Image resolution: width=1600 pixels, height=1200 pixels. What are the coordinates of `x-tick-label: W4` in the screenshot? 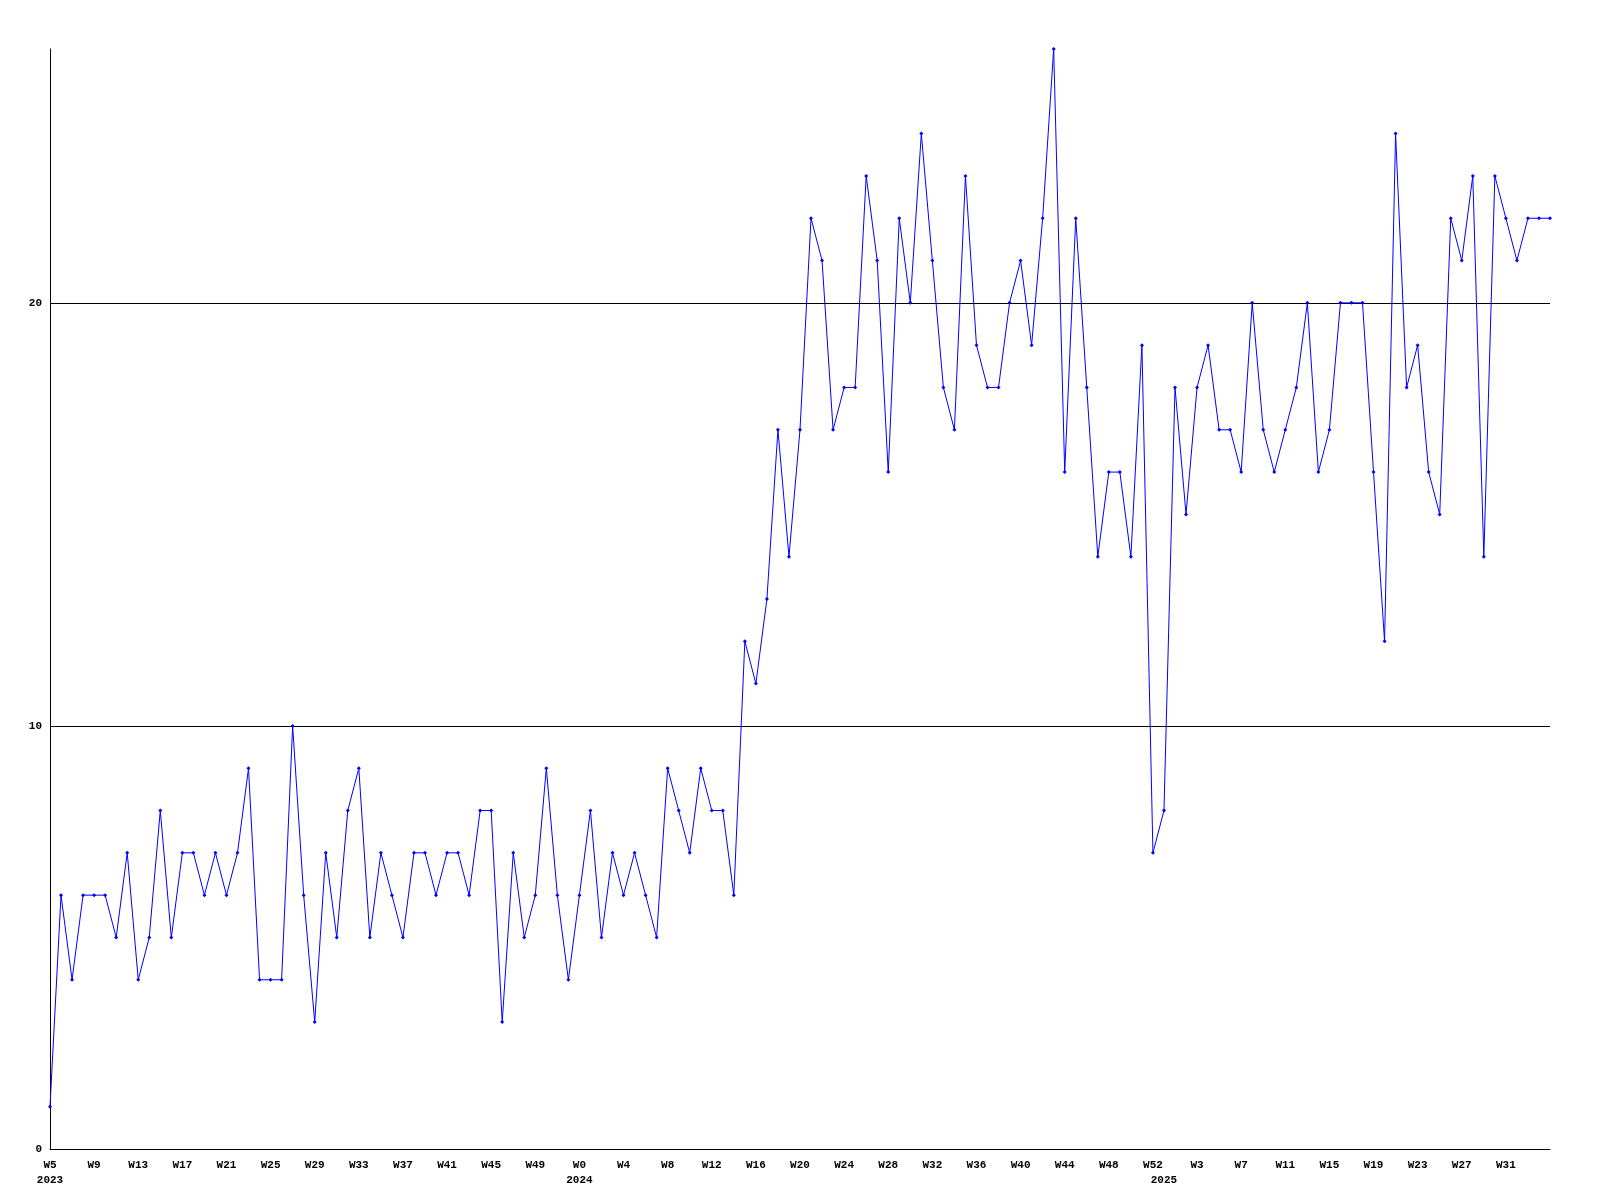 It's located at (623, 1164).